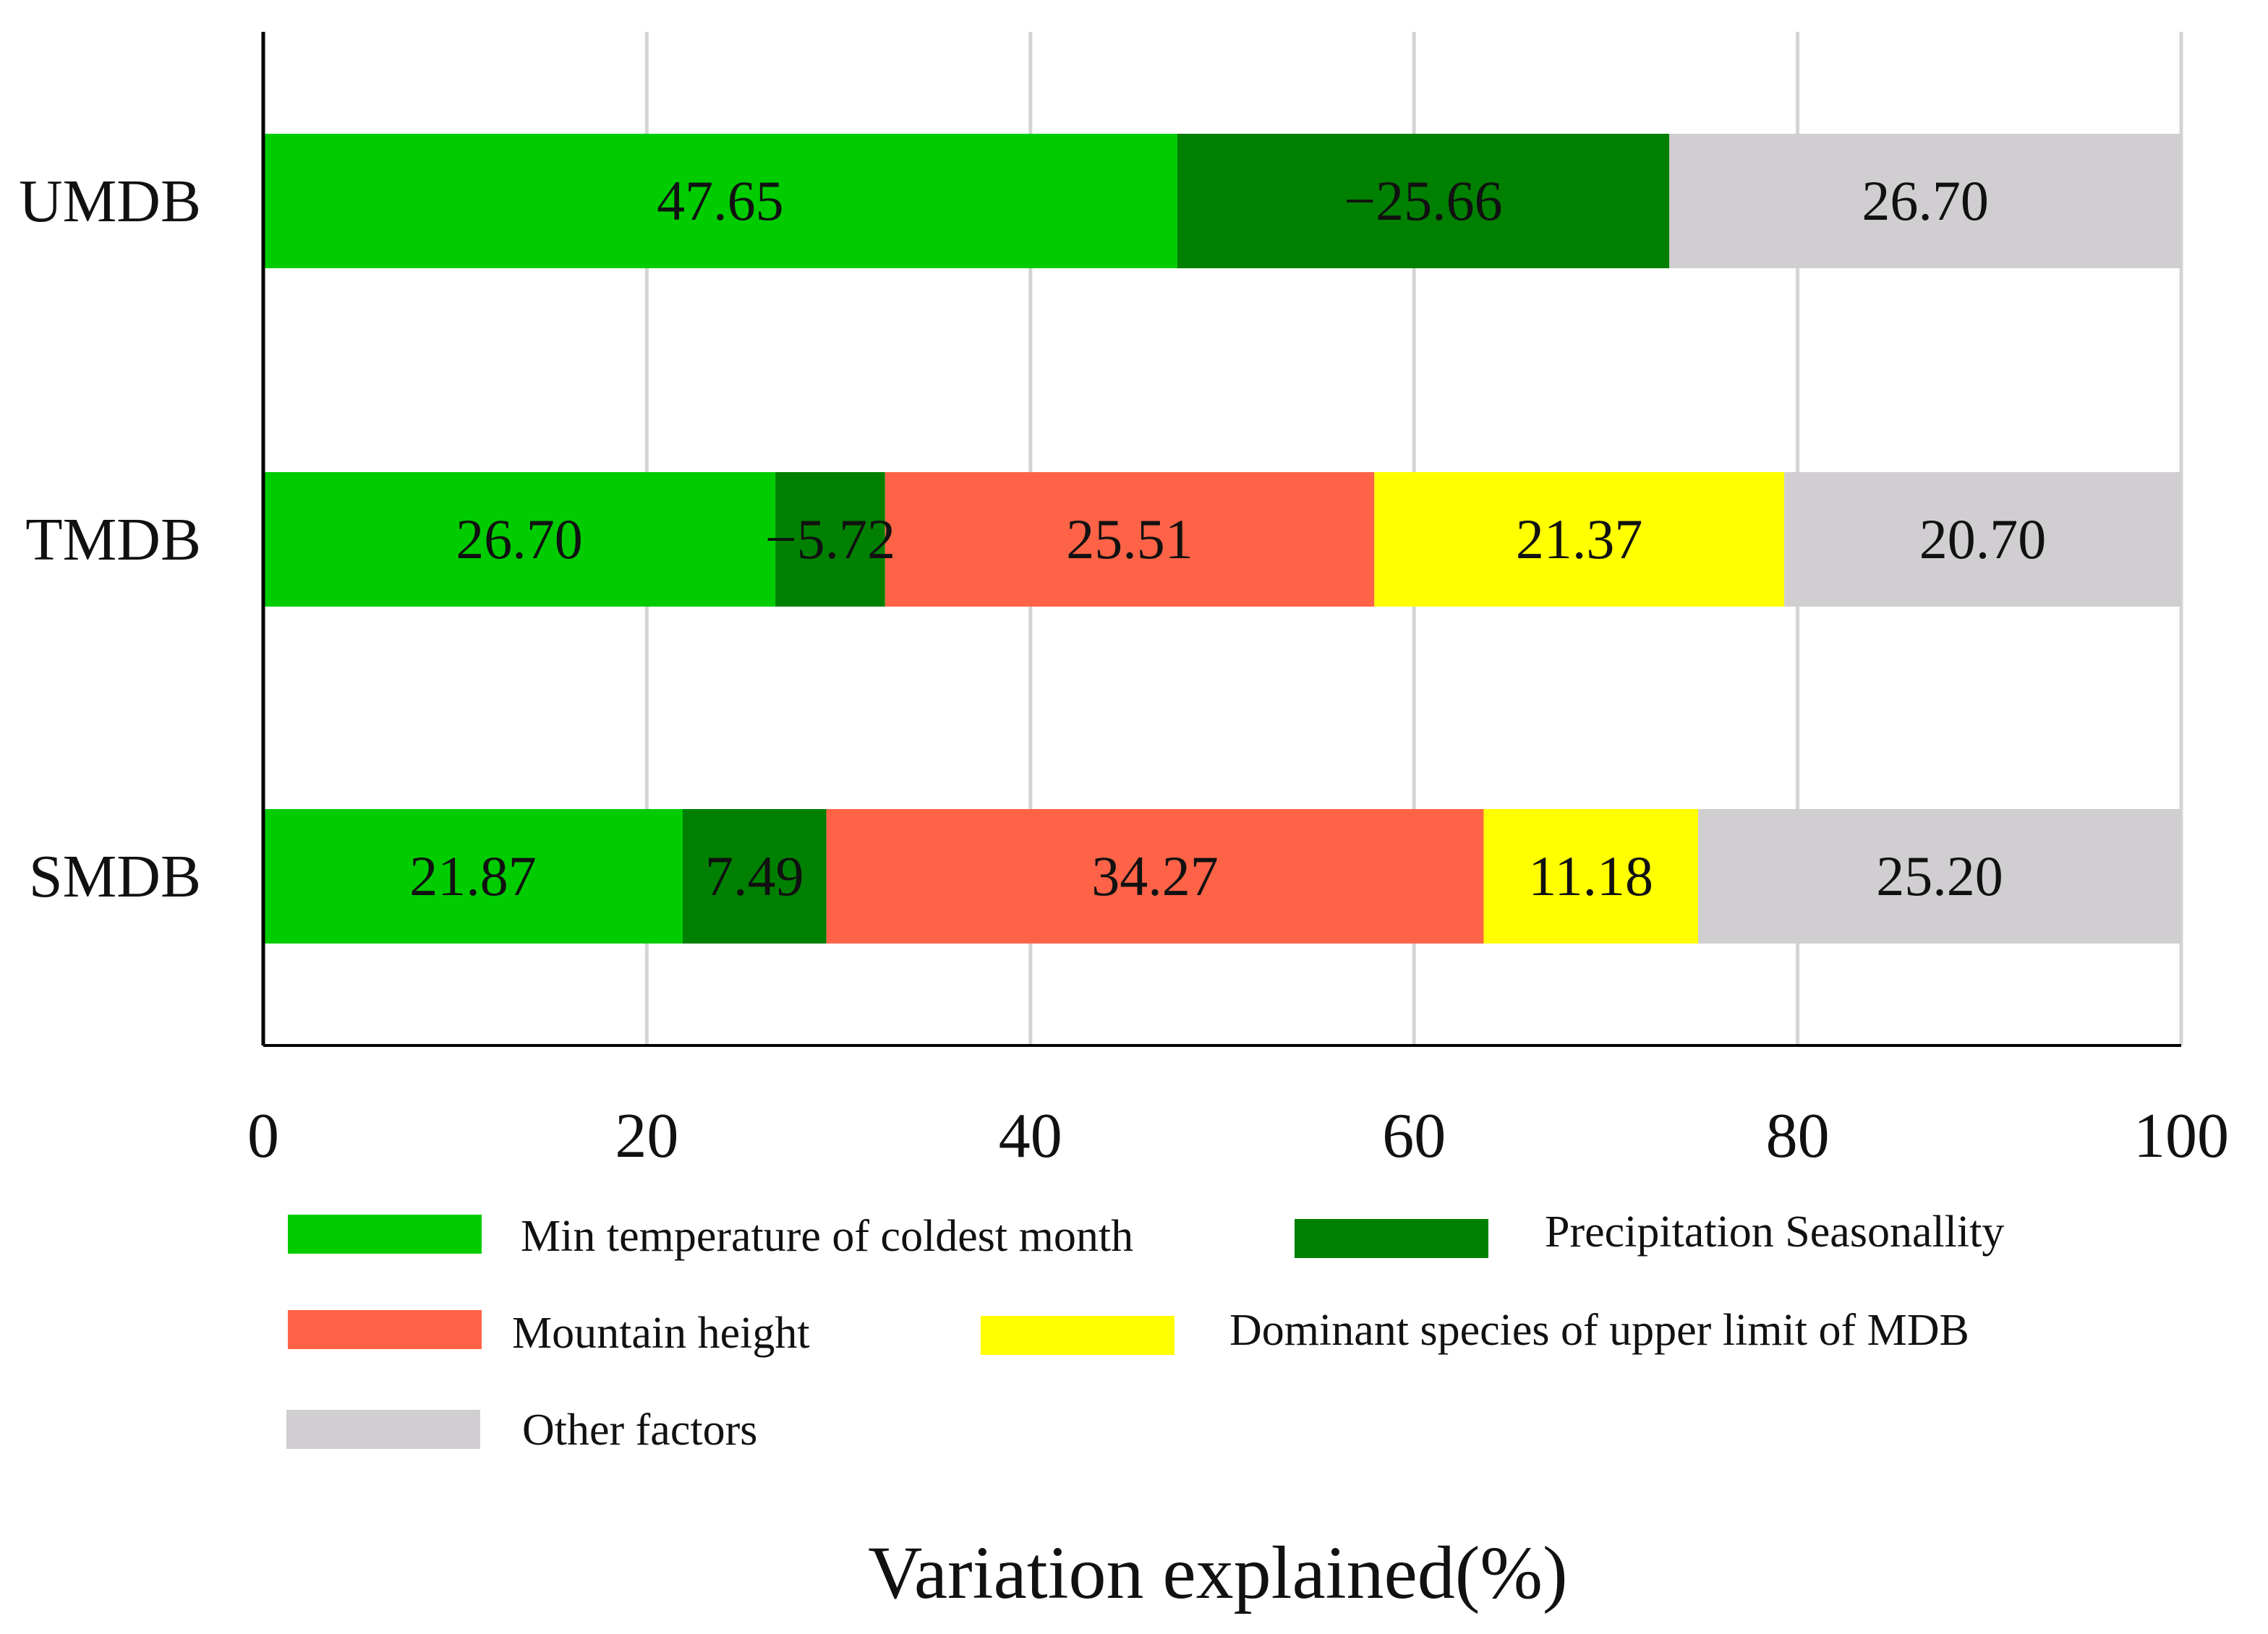 The image size is (2268, 1634). I want to click on data-label-smdb-series-3: 11.18, so click(1590, 875).